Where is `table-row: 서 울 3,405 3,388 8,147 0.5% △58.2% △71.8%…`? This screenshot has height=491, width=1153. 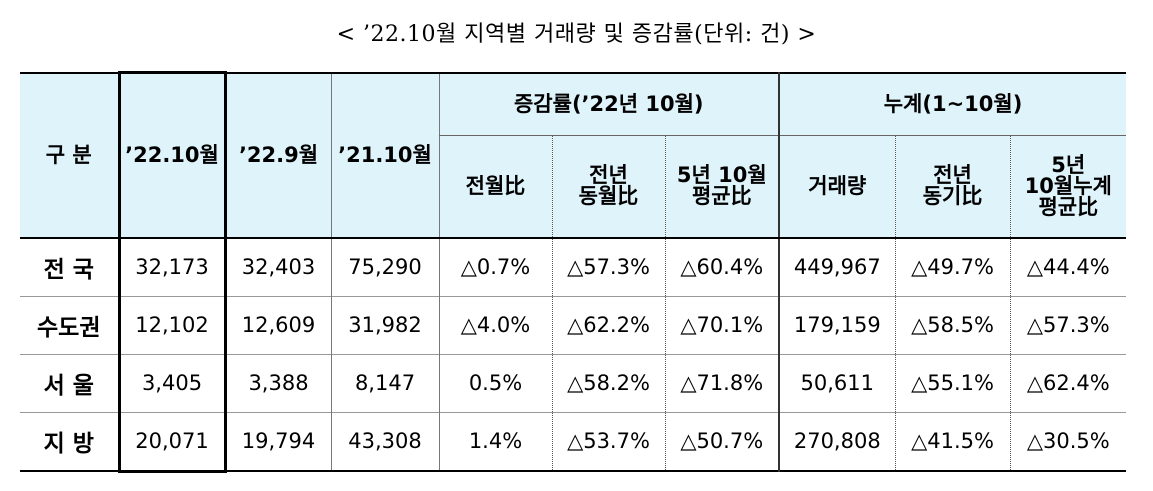 table-row: 서 울 3,405 3,388 8,147 0.5% △58.2% △71.8%… is located at coordinates (573, 382).